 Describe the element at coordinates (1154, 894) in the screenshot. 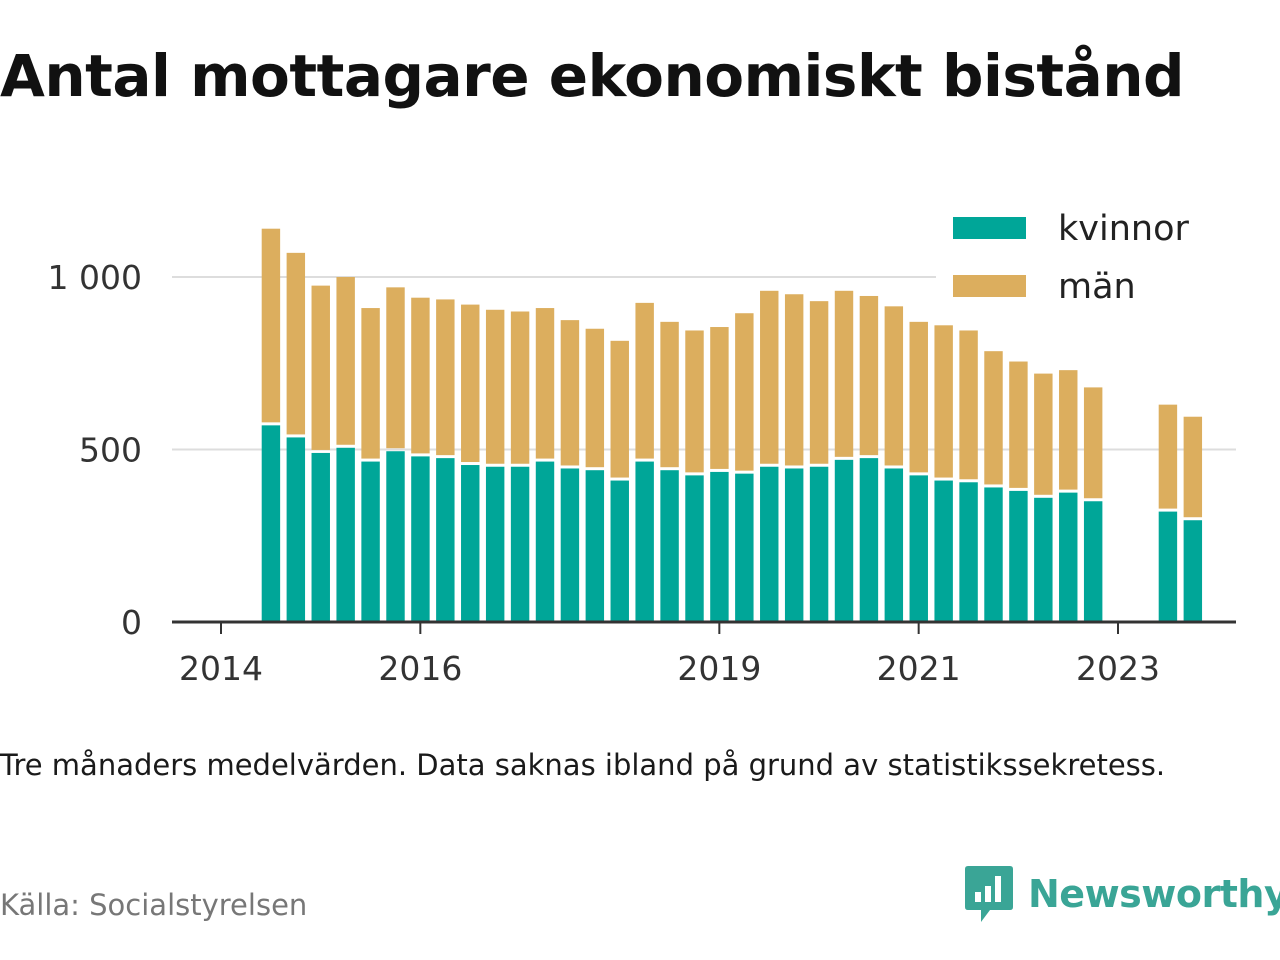

I see `brand-name: Newsworthy` at that location.